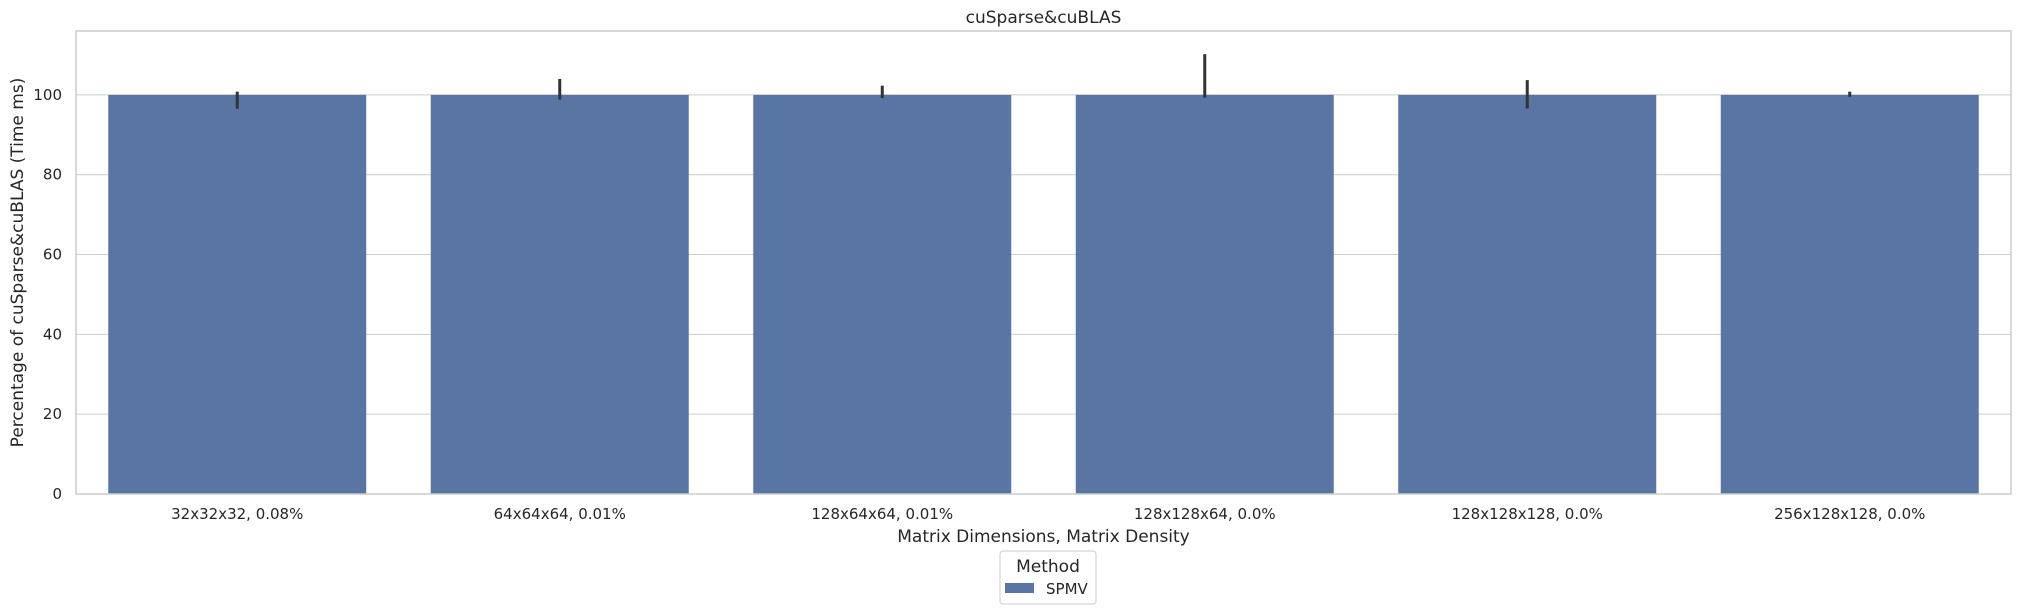  I want to click on y-tick-label: 40, so click(52, 334).